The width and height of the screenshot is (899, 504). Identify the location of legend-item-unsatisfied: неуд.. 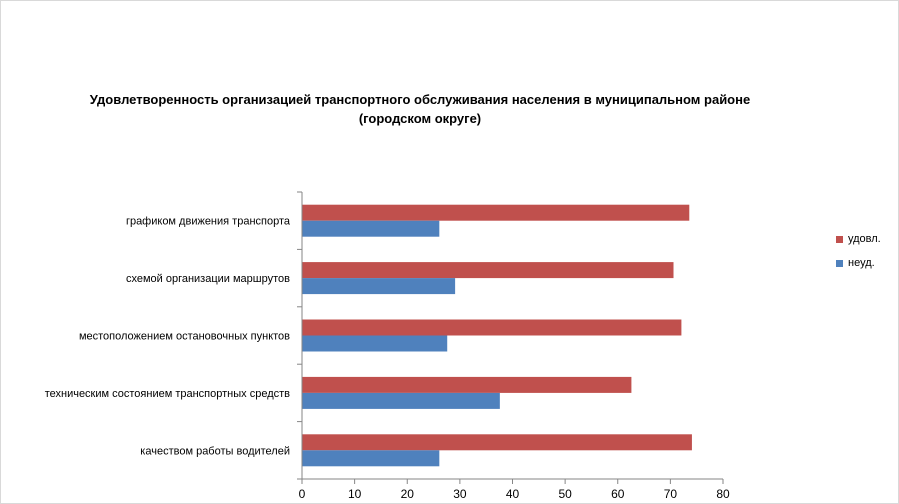
(858, 263).